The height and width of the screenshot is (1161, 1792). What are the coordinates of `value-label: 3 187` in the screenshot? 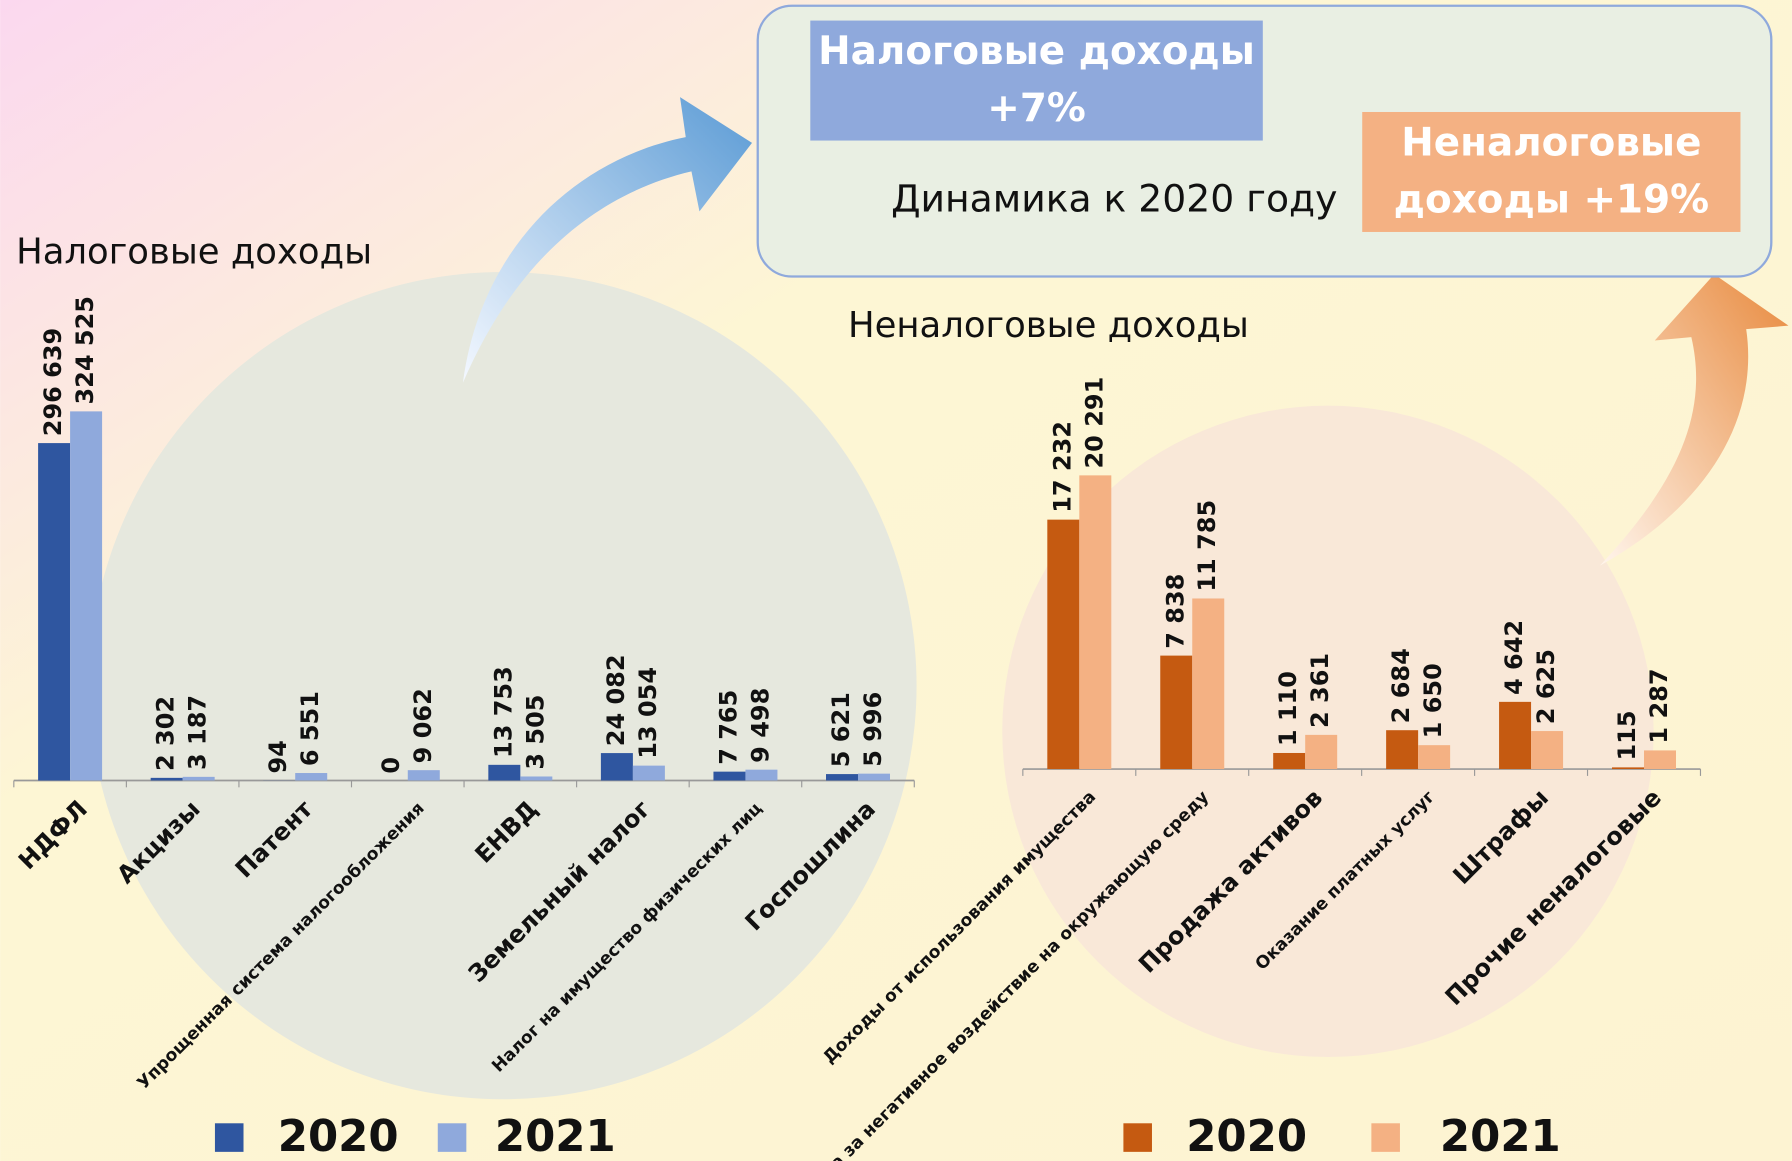 It's located at (198, 732).